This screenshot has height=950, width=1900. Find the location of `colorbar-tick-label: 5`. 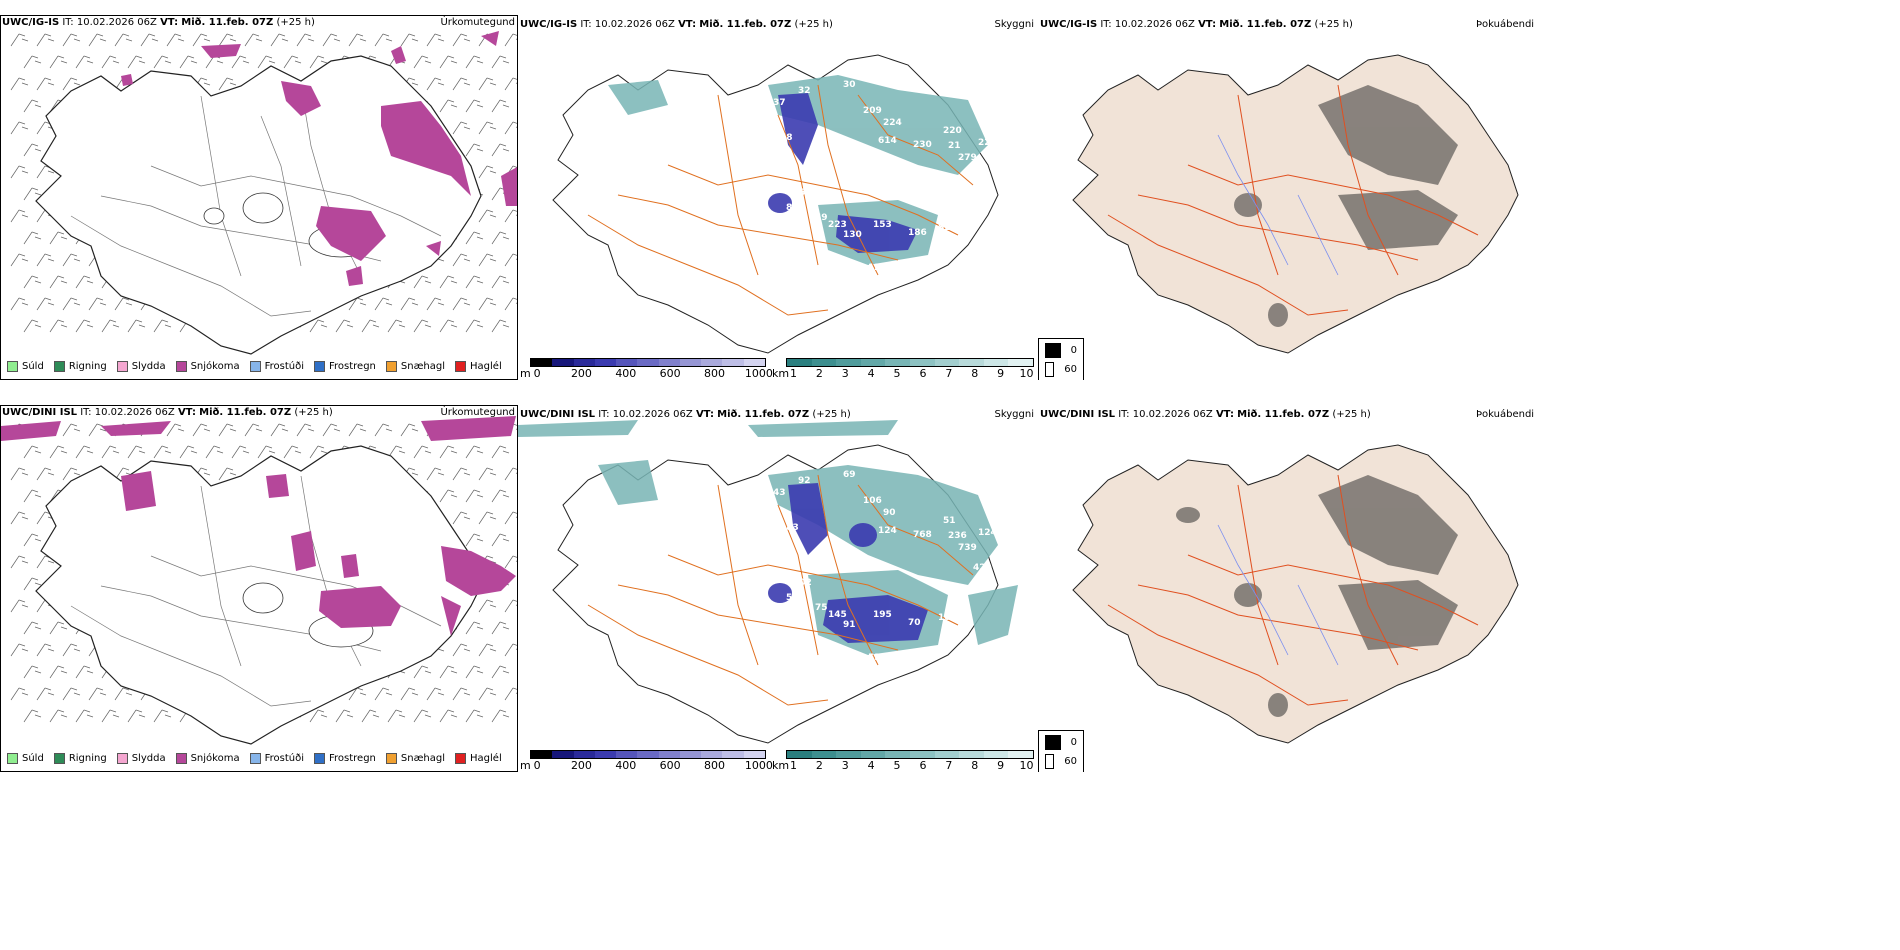

colorbar-tick-label: 5 is located at coordinates (897, 765).